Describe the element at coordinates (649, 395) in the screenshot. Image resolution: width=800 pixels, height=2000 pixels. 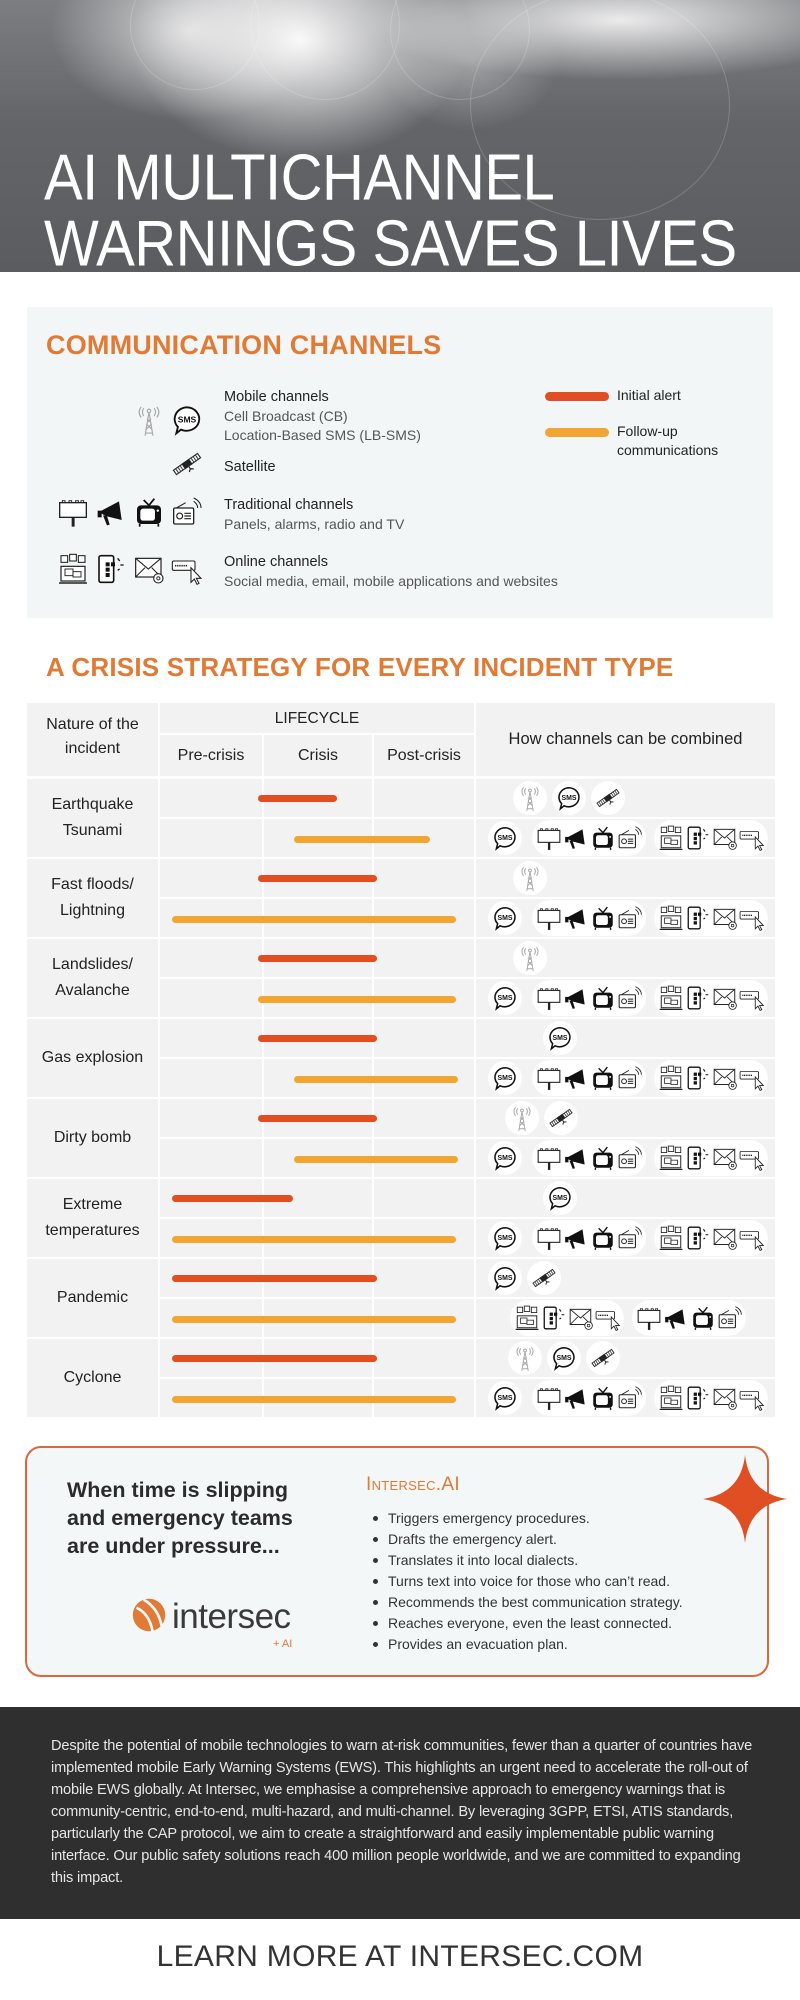
I see `legend-label: Initial alert` at that location.